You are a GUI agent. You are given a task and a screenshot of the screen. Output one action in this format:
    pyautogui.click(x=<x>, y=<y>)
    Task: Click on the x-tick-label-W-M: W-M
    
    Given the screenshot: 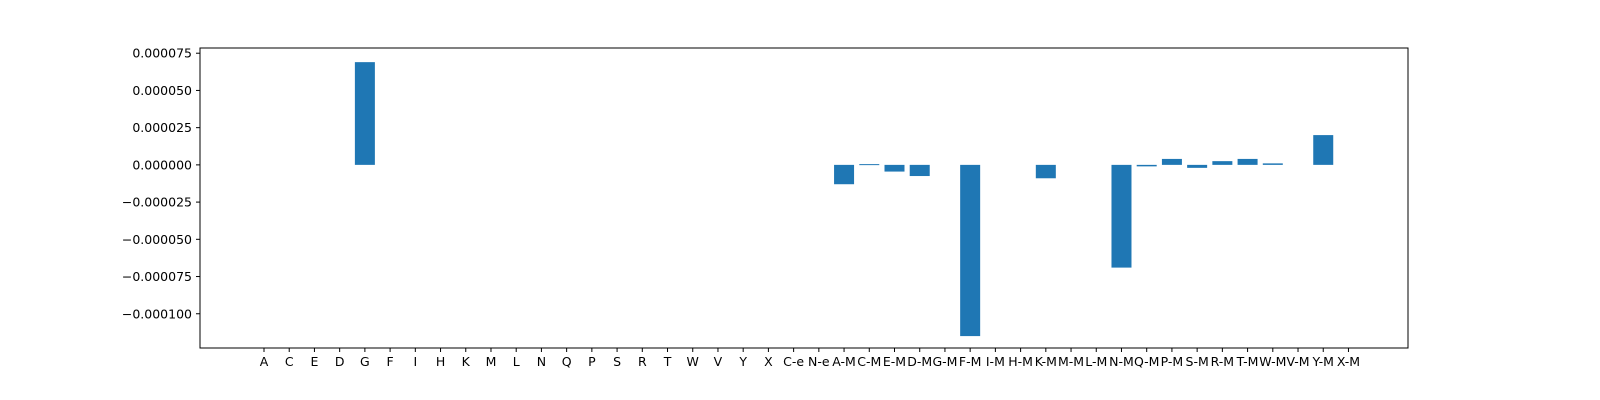 What is the action you would take?
    pyautogui.click(x=1272, y=361)
    